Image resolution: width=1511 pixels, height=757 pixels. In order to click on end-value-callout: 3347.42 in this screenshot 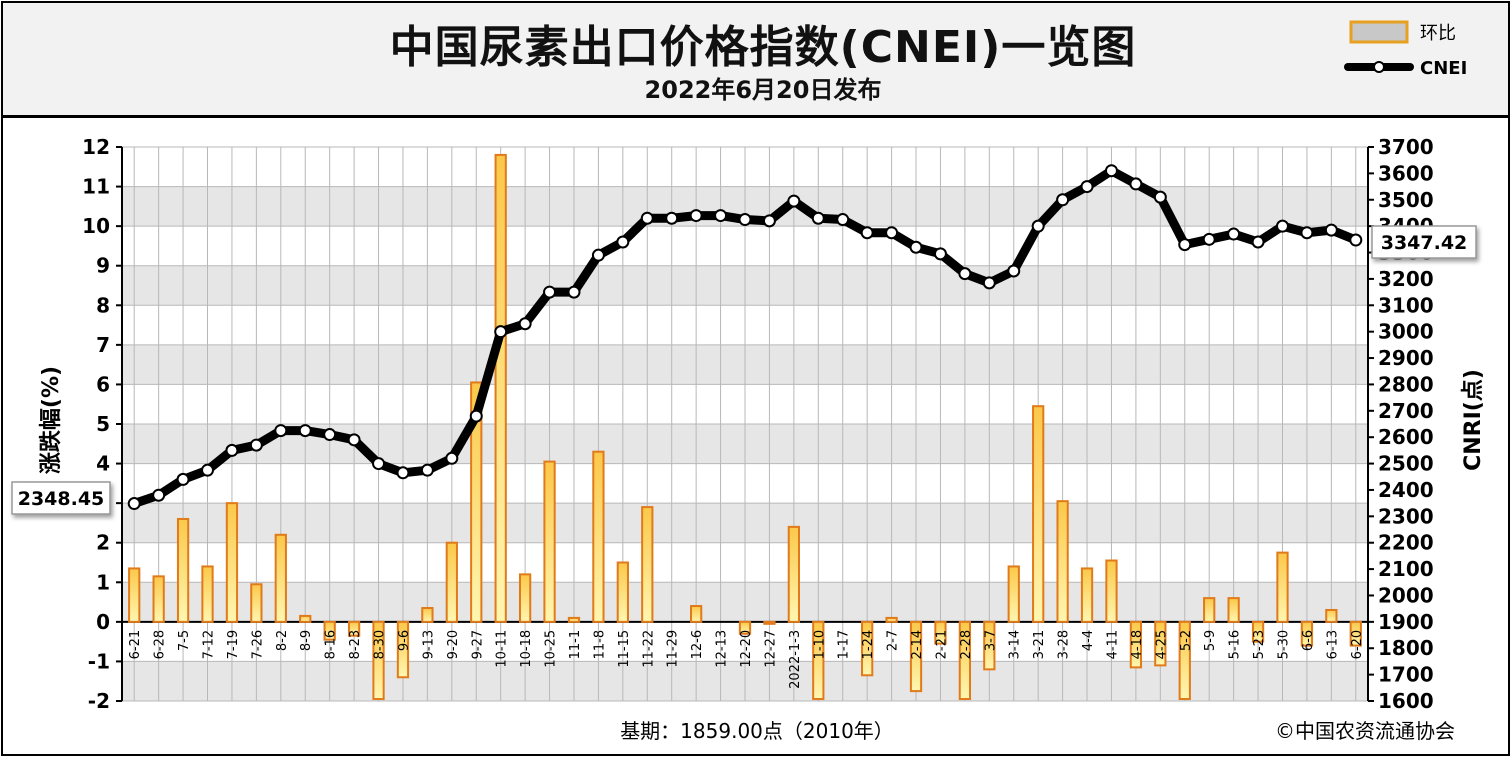, I will do `click(1424, 242)`.